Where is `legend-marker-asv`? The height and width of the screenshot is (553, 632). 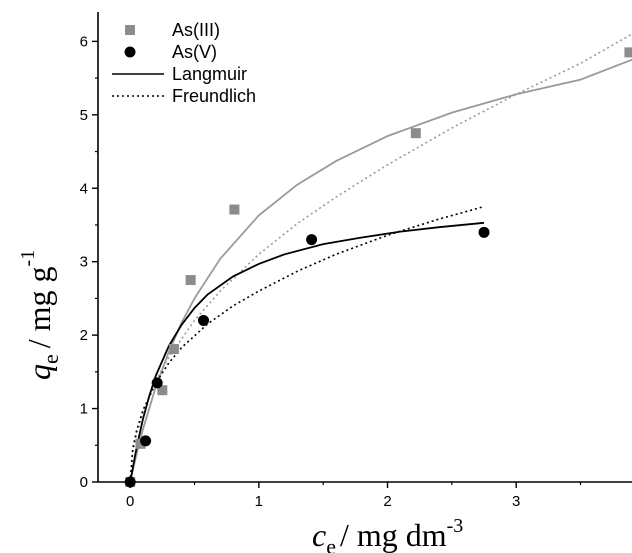 legend-marker-asv is located at coordinates (130, 52).